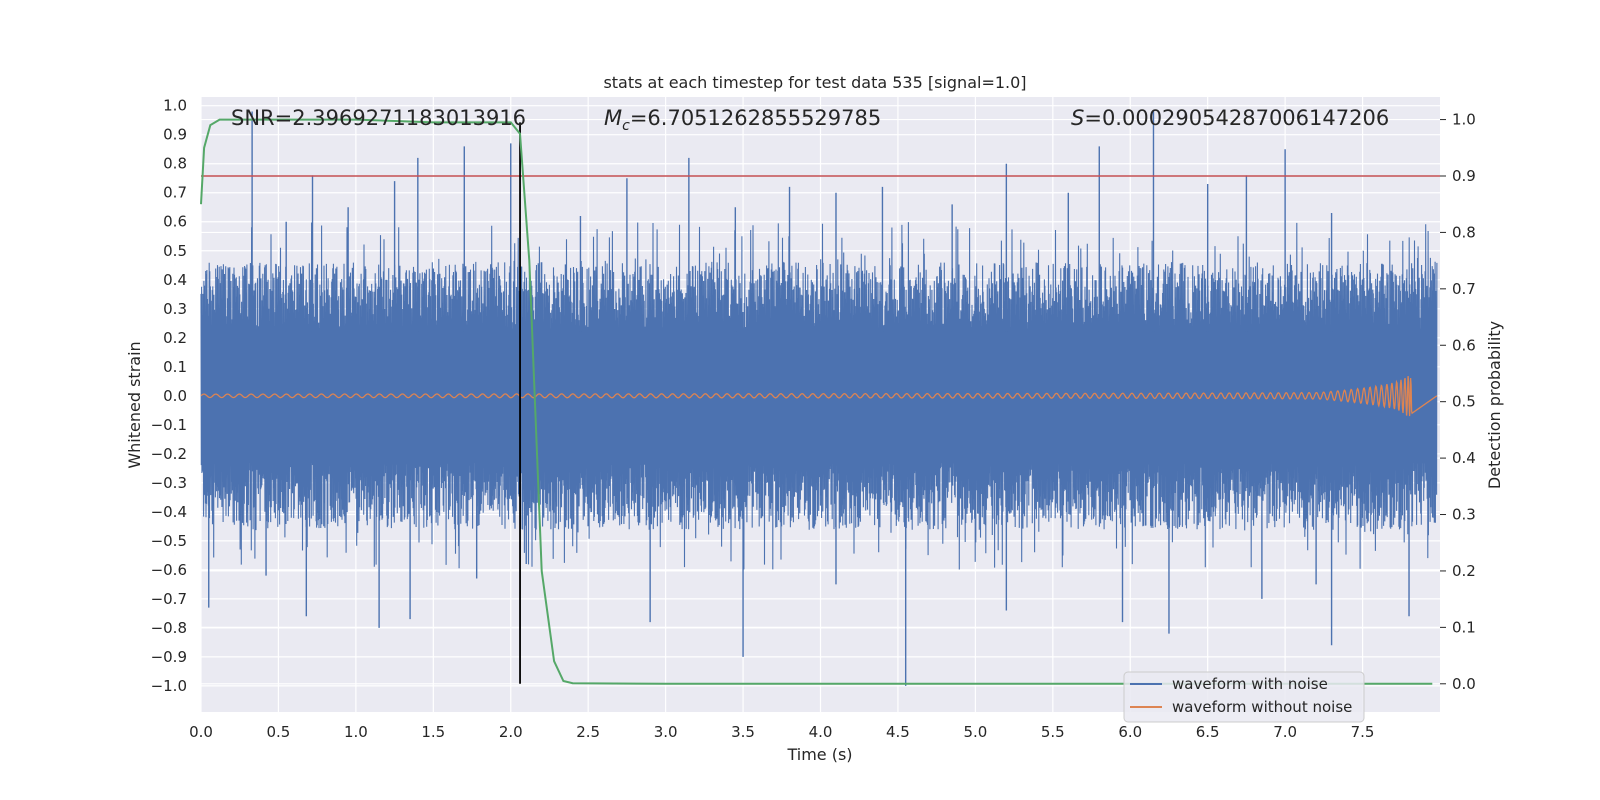 Image resolution: width=1600 pixels, height=800 pixels. I want to click on x-tick-label: 7.0, so click(1285, 732).